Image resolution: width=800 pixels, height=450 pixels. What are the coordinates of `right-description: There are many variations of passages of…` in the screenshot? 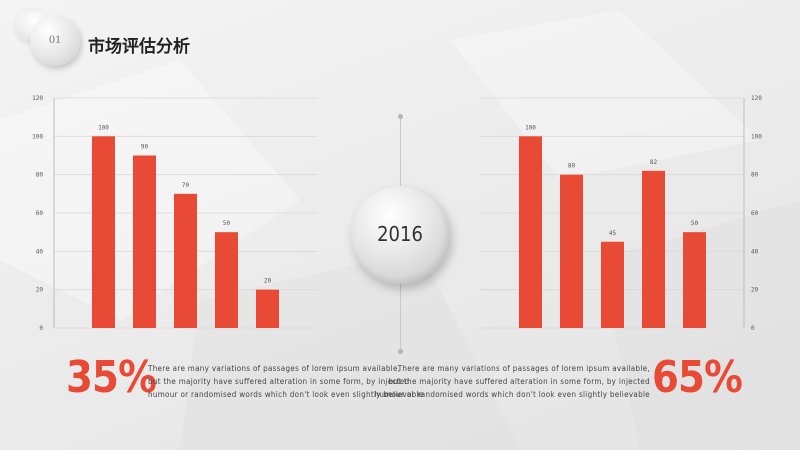 It's located at (513, 381).